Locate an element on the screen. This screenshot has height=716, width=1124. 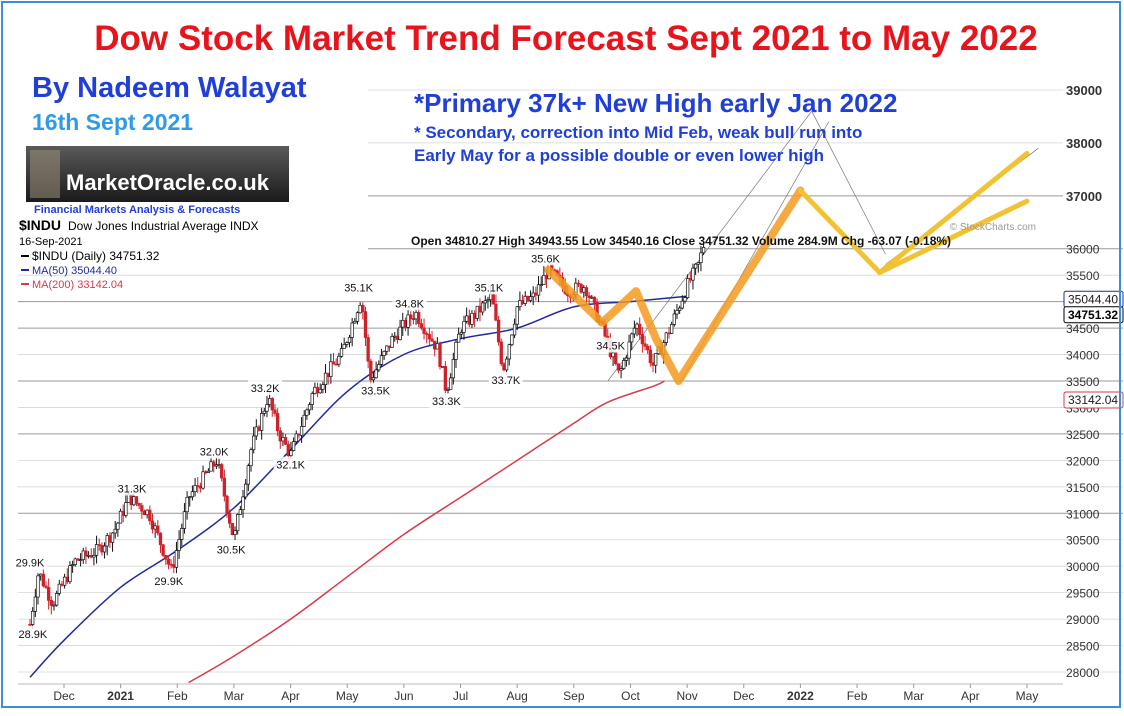
data-label: 29.9K is located at coordinates (30, 562).